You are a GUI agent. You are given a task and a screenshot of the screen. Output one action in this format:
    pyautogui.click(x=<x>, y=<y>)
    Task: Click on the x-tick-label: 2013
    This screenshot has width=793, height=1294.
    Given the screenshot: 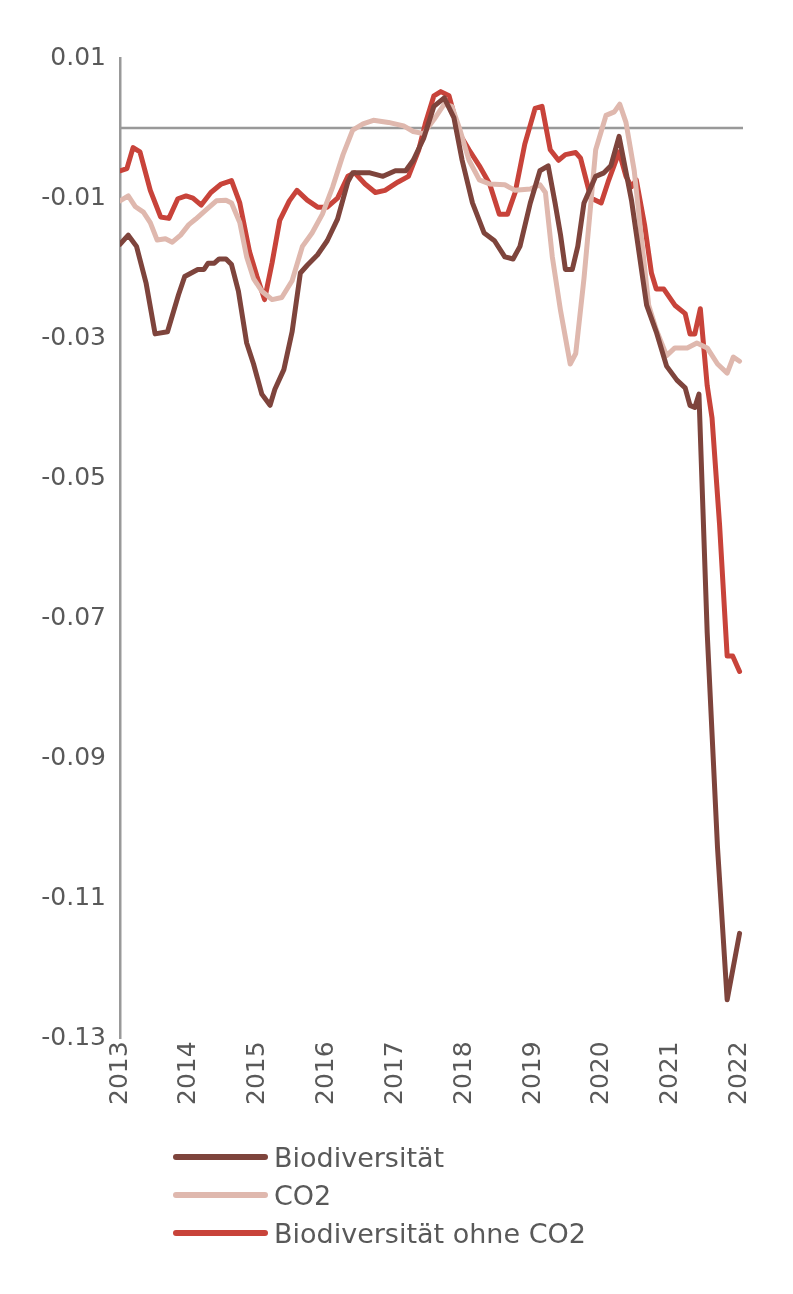 What is the action you would take?
    pyautogui.click(x=118, y=1073)
    